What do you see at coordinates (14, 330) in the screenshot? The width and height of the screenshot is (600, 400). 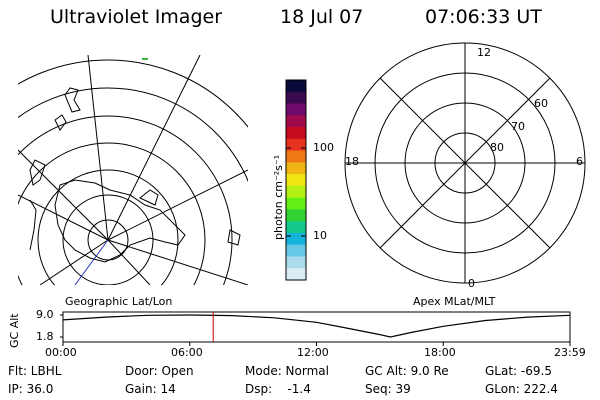 I see `altitude-ylabel: GC Alt` at bounding box center [14, 330].